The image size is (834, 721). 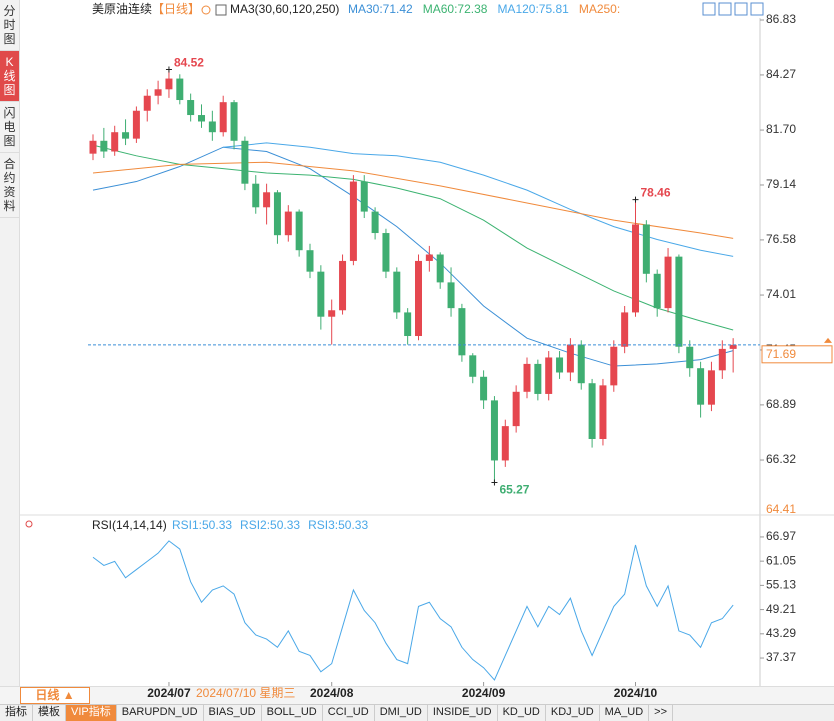 What do you see at coordinates (10, 343) in the screenshot?
I see `sidebar: 分时图 K线图 闪电图 合约资料` at bounding box center [10, 343].